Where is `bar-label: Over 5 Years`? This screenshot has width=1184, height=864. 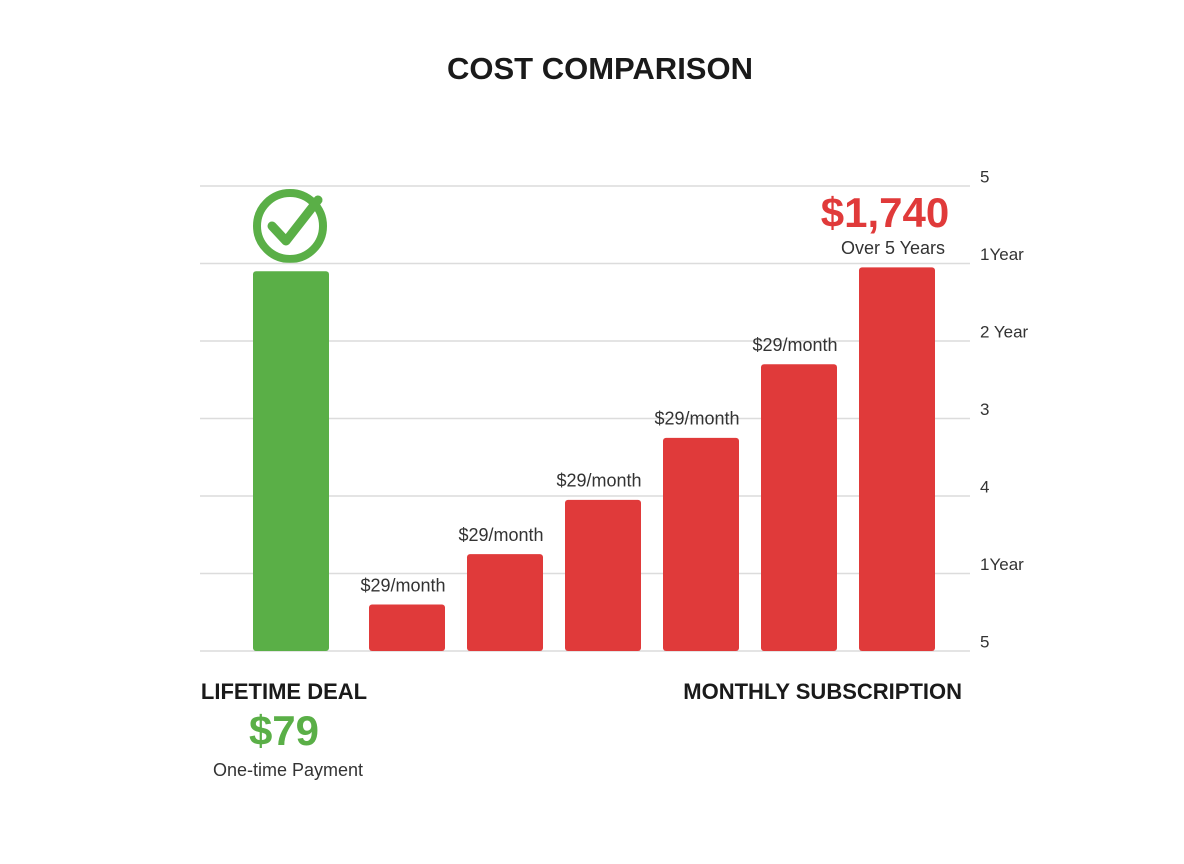
bar-label: Over 5 Years is located at coordinates (893, 248).